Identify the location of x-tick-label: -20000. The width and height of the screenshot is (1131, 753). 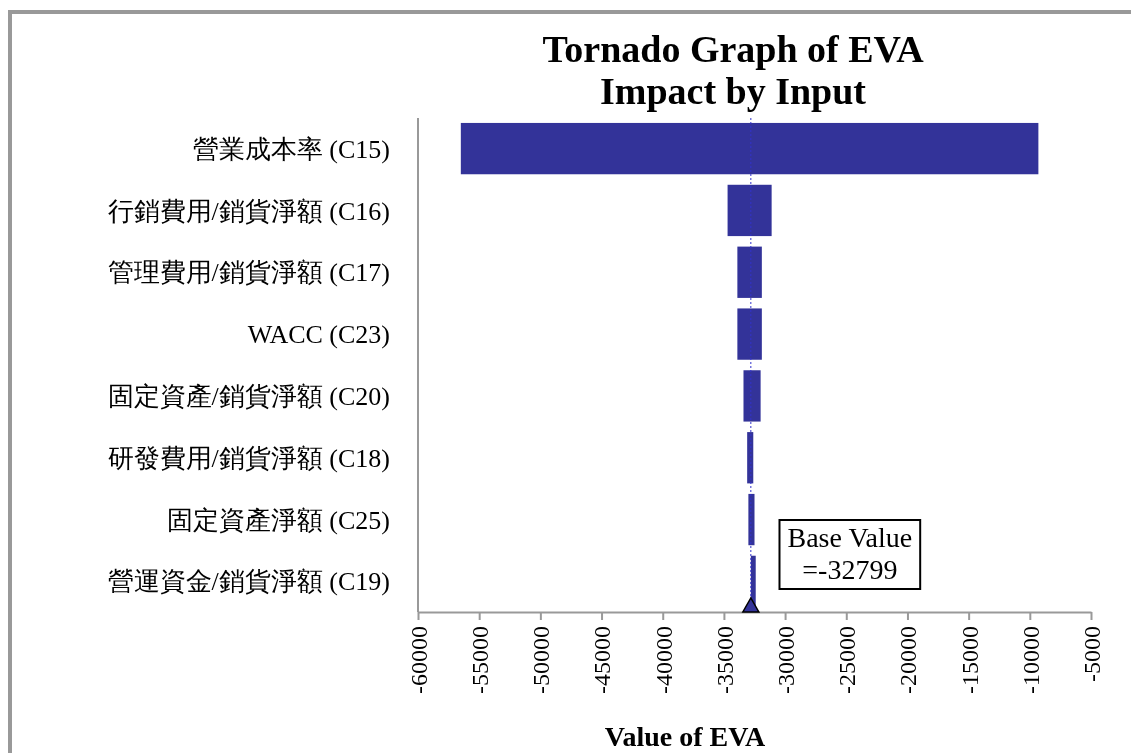
(908, 660).